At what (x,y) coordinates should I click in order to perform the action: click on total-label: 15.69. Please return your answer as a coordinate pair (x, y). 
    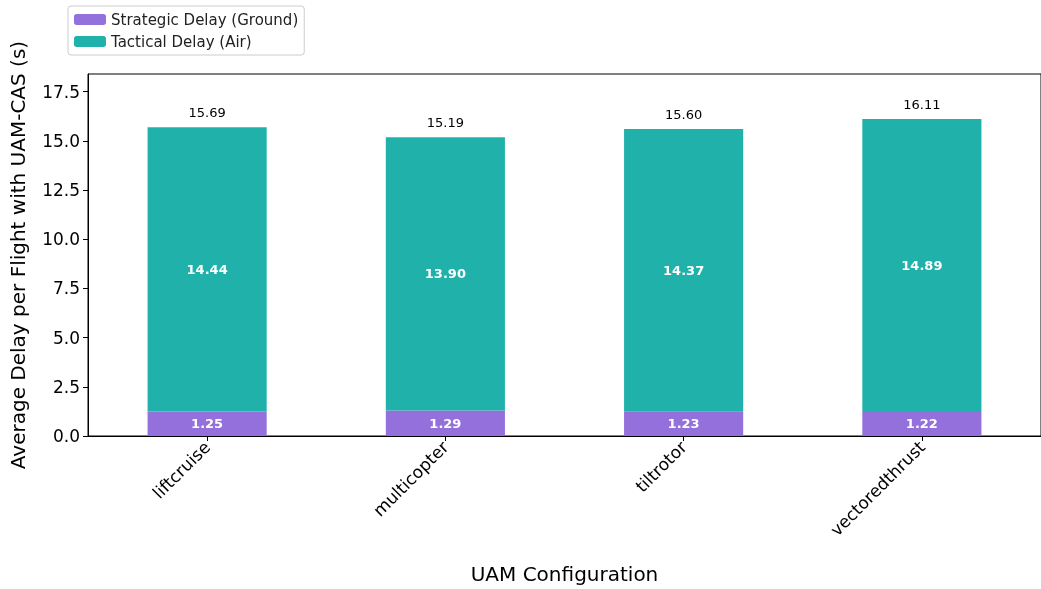
    Looking at the image, I should click on (207, 113).